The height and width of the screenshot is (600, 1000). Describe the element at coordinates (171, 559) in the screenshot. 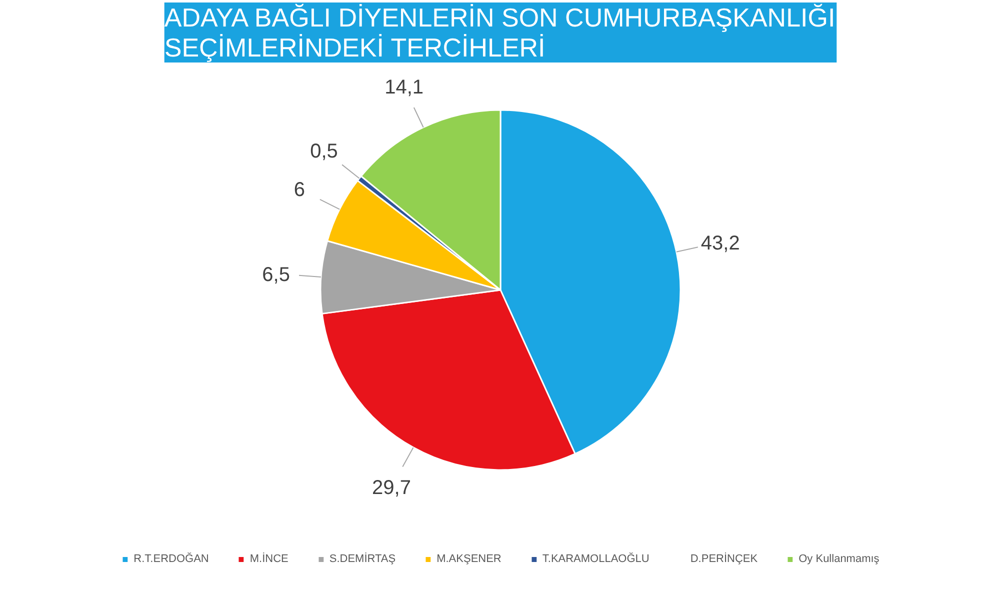

I see `legend-label: R.T.ERDOĞAN` at that location.